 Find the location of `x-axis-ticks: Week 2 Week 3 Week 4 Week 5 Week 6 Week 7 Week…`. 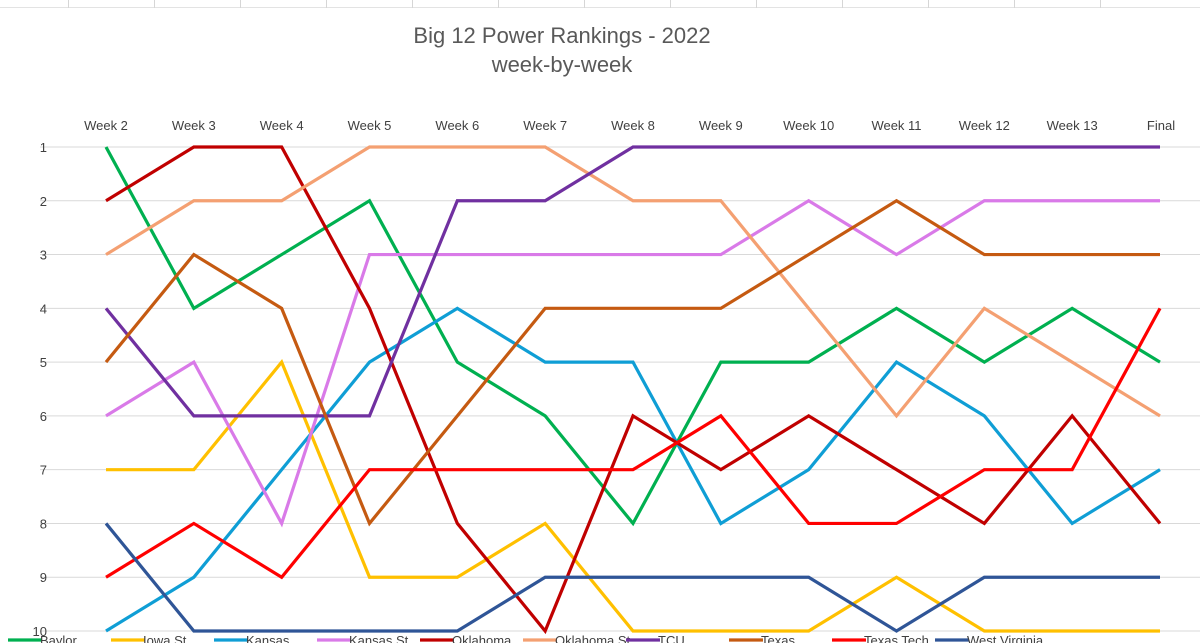

x-axis-ticks: Week 2 Week 3 Week 4 Week 5 Week 6 Week 7 Week… is located at coordinates (629, 125).